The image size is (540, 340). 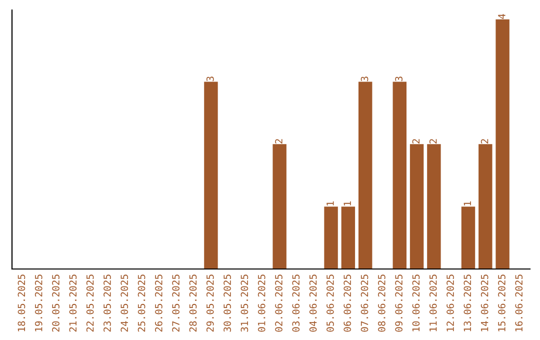 I want to click on x-tick-label: 05.06.2025, so click(x=330, y=303).